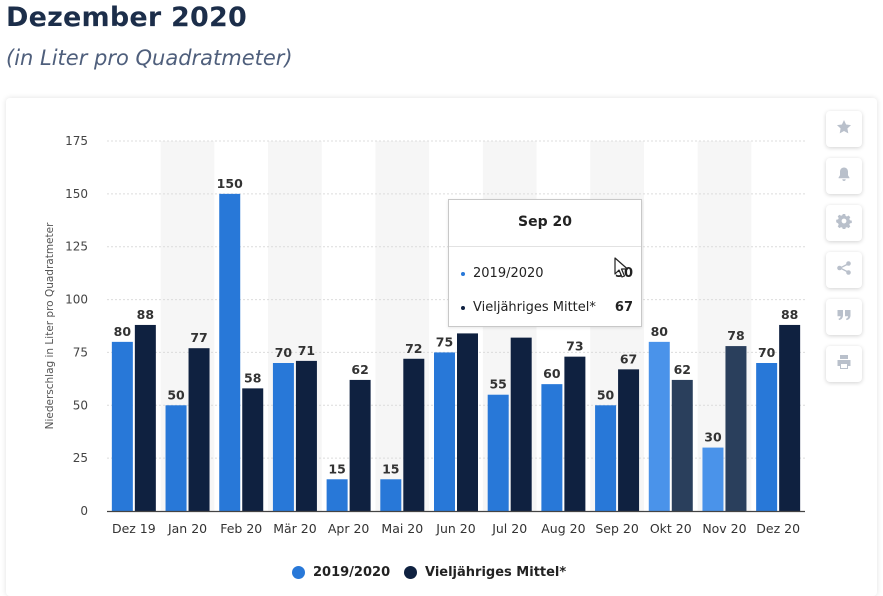  Describe the element at coordinates (455, 528) in the screenshot. I see `x-tick-label: Jun 20` at that location.